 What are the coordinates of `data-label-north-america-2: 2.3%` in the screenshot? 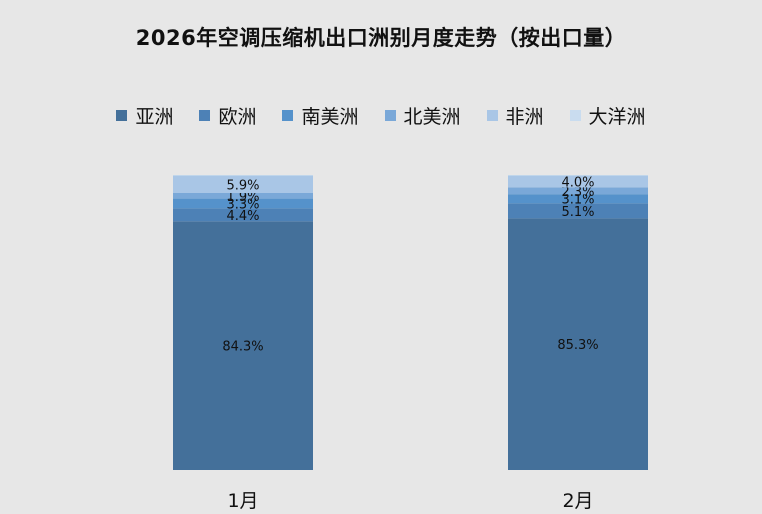 It's located at (577, 192).